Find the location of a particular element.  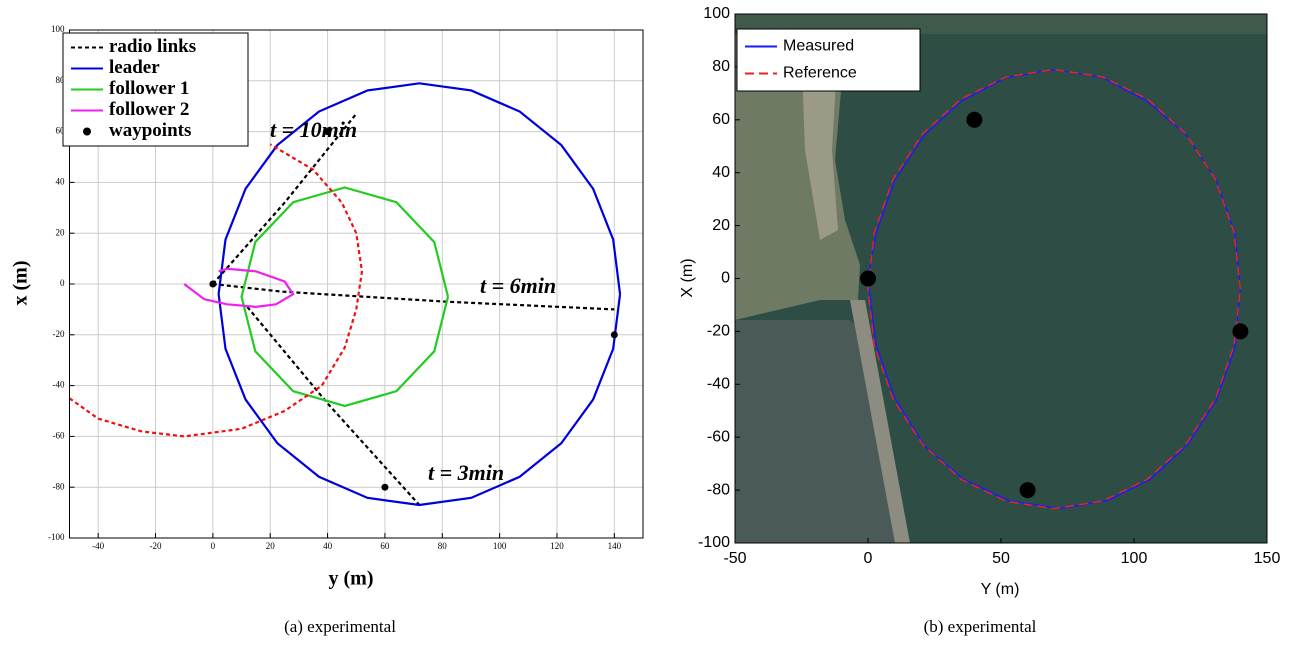

x-tick-label: 60 is located at coordinates (385, 546).